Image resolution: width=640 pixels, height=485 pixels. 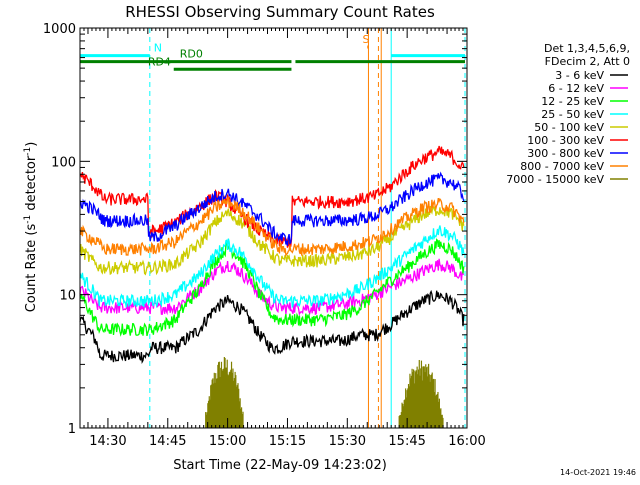 I want to click on x-tick-label: 16:00, so click(x=466, y=441).